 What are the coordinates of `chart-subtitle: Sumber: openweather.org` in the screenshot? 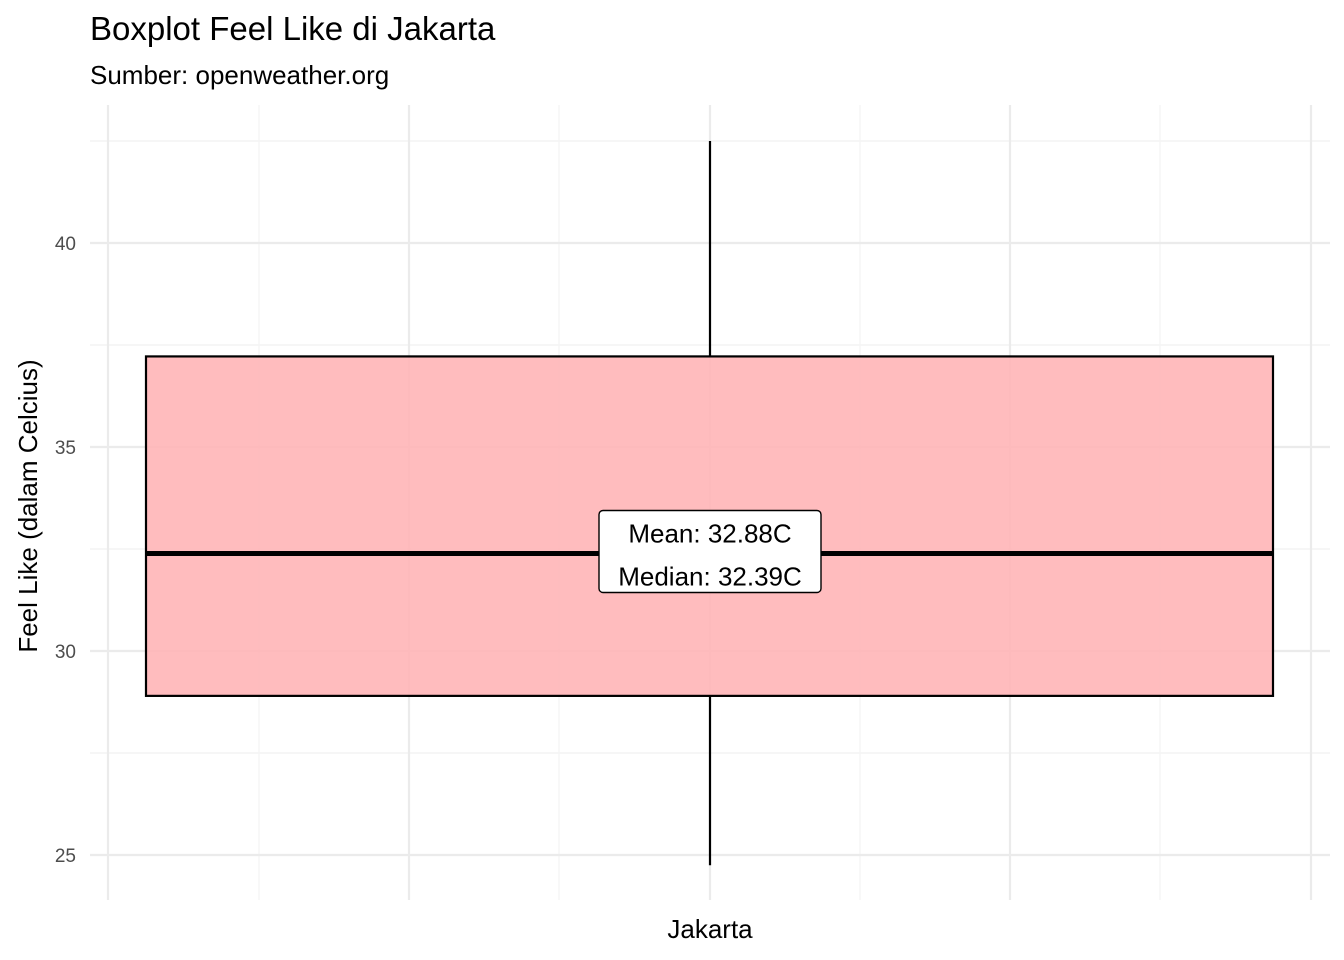 It's located at (239, 75).